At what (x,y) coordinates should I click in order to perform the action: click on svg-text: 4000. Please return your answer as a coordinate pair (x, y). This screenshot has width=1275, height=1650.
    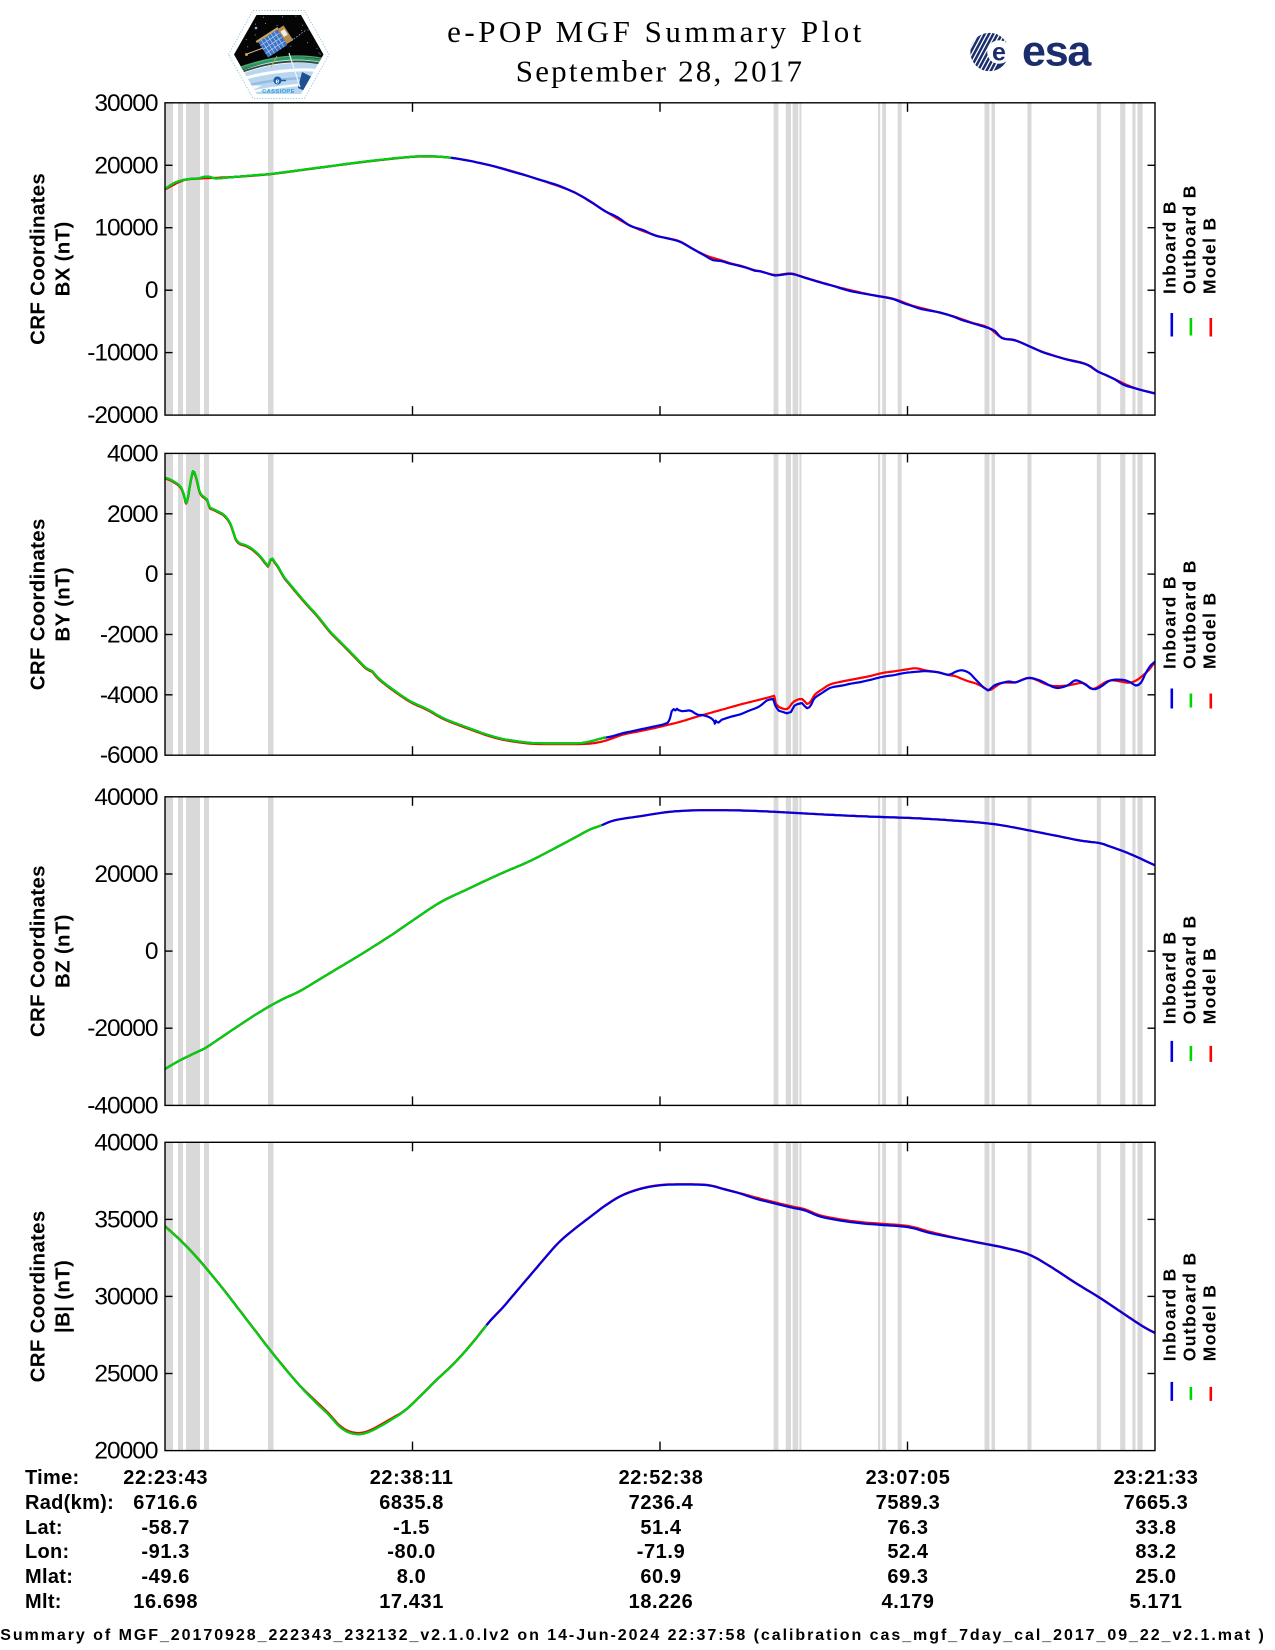
    Looking at the image, I should click on (132, 453).